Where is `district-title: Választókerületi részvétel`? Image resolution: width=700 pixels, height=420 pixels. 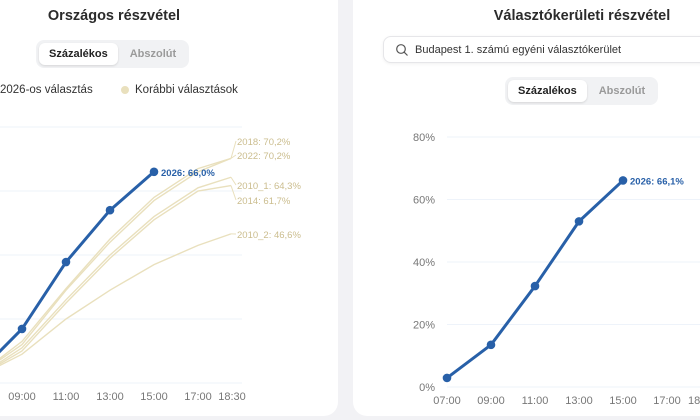 district-title: Választókerületi részvétel is located at coordinates (582, 16).